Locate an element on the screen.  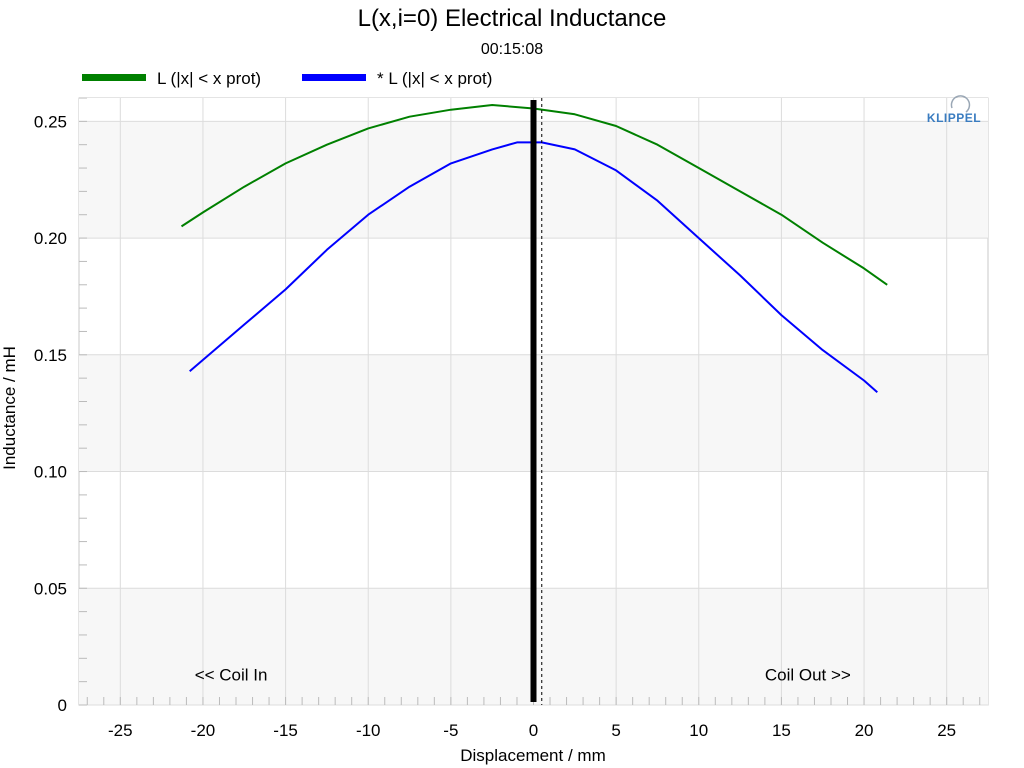
y-tick-label: 0.15 is located at coordinates (50, 355).